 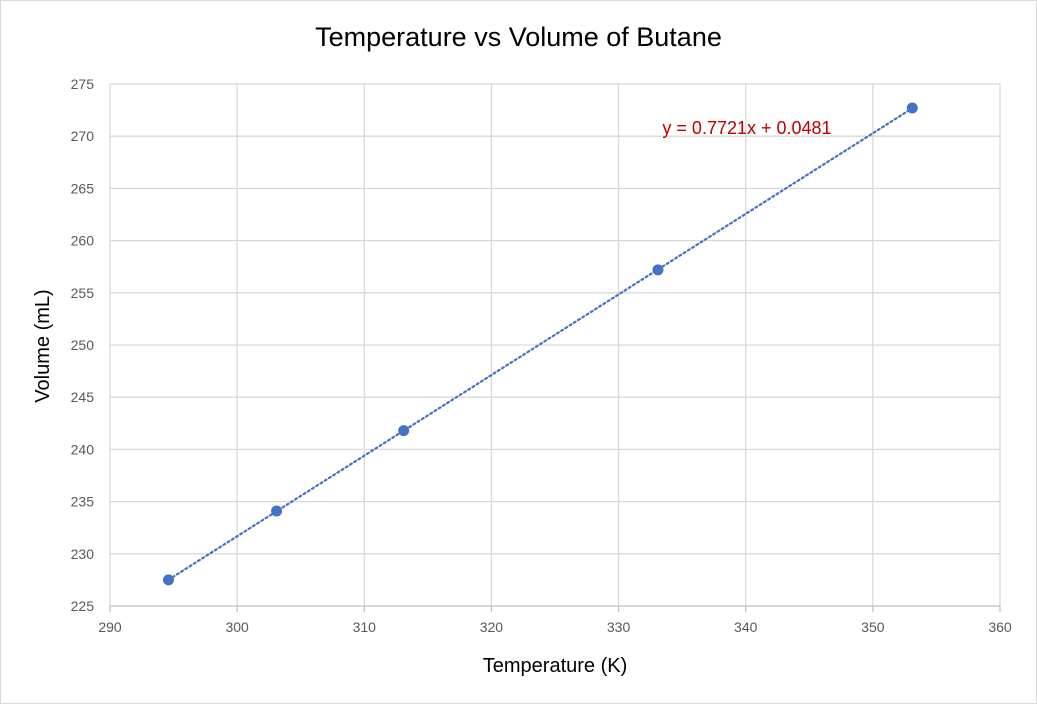 I want to click on x-tick-label: 310, so click(x=365, y=627).